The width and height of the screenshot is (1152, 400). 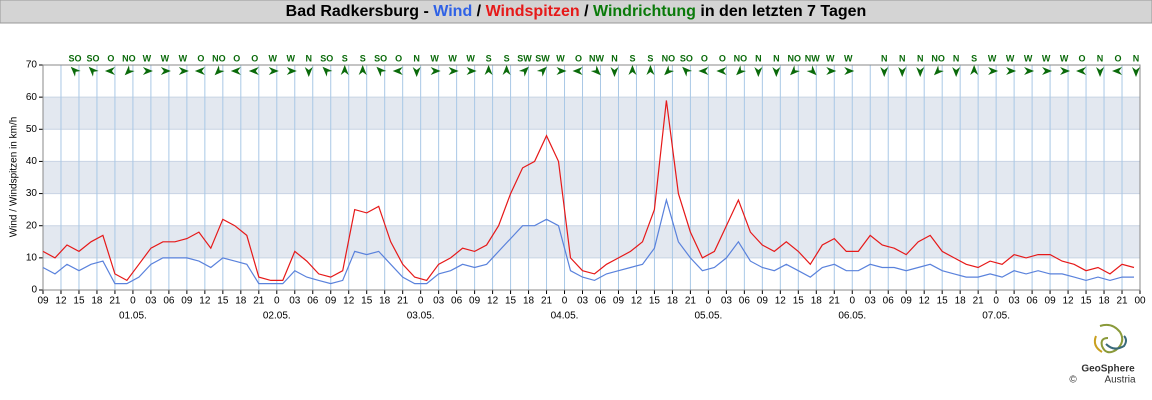 What do you see at coordinates (133, 316) in the screenshot?
I see `date-label: 01.05.` at bounding box center [133, 316].